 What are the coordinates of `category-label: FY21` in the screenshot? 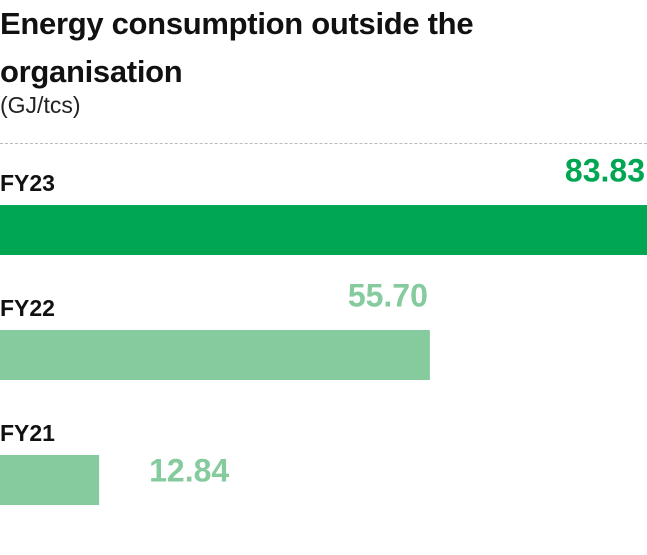 It's located at (27, 433).